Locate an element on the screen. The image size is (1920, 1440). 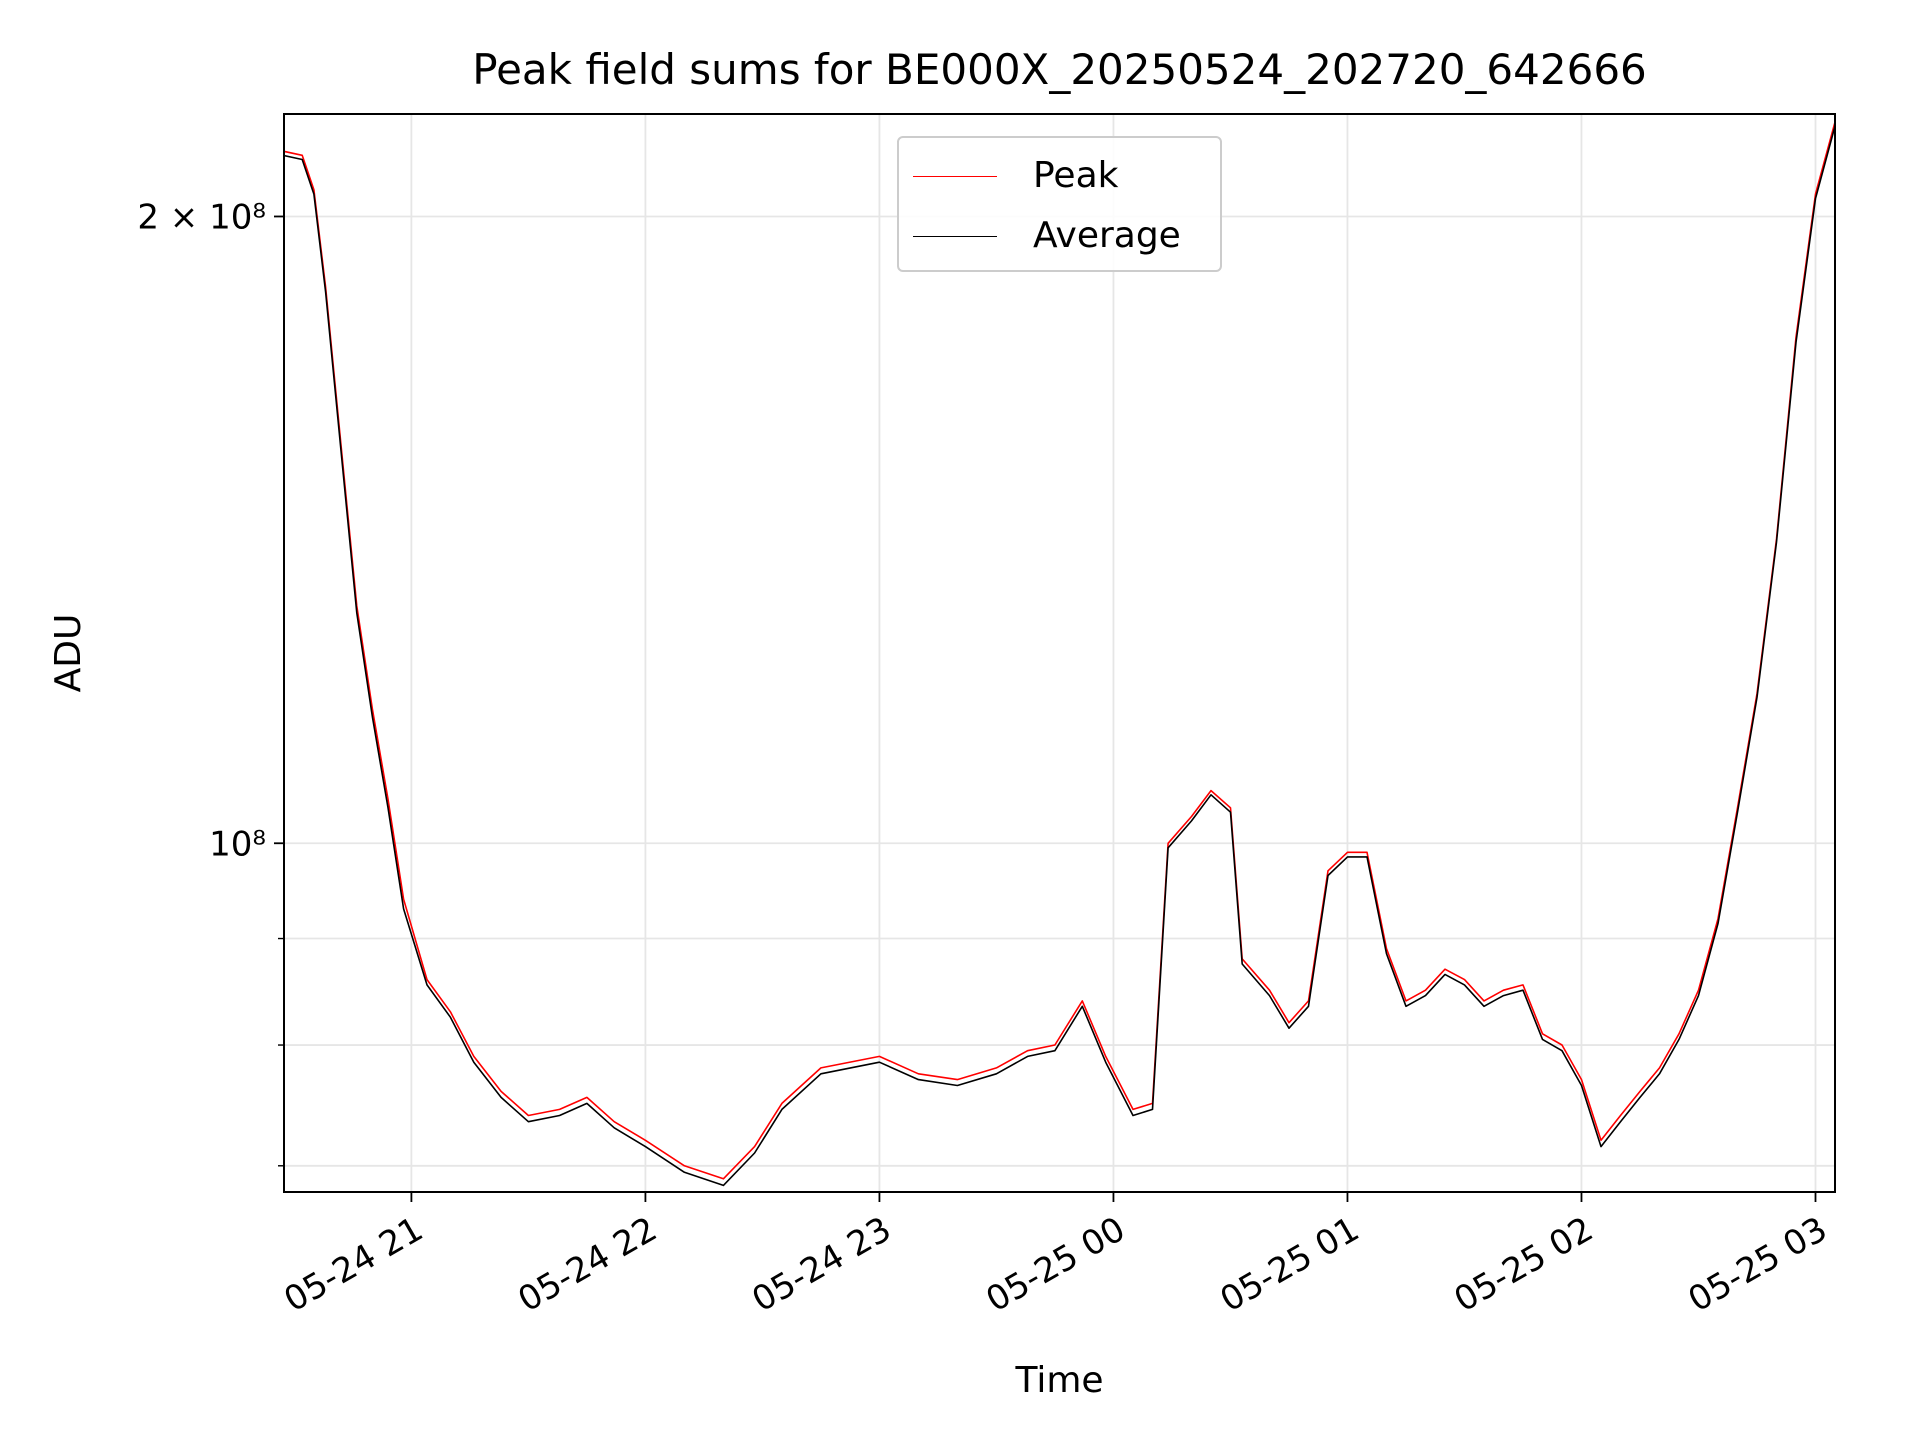
x-tick-label: 05-24 21 is located at coordinates (354, 1264).